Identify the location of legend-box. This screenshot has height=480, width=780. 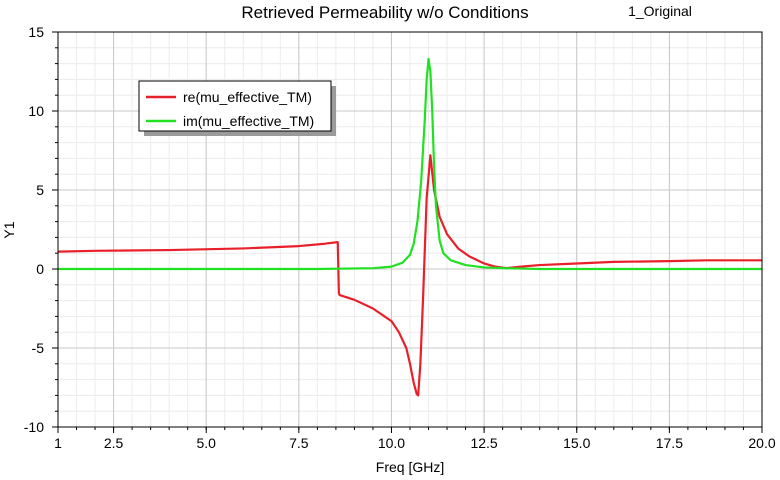
(235, 106).